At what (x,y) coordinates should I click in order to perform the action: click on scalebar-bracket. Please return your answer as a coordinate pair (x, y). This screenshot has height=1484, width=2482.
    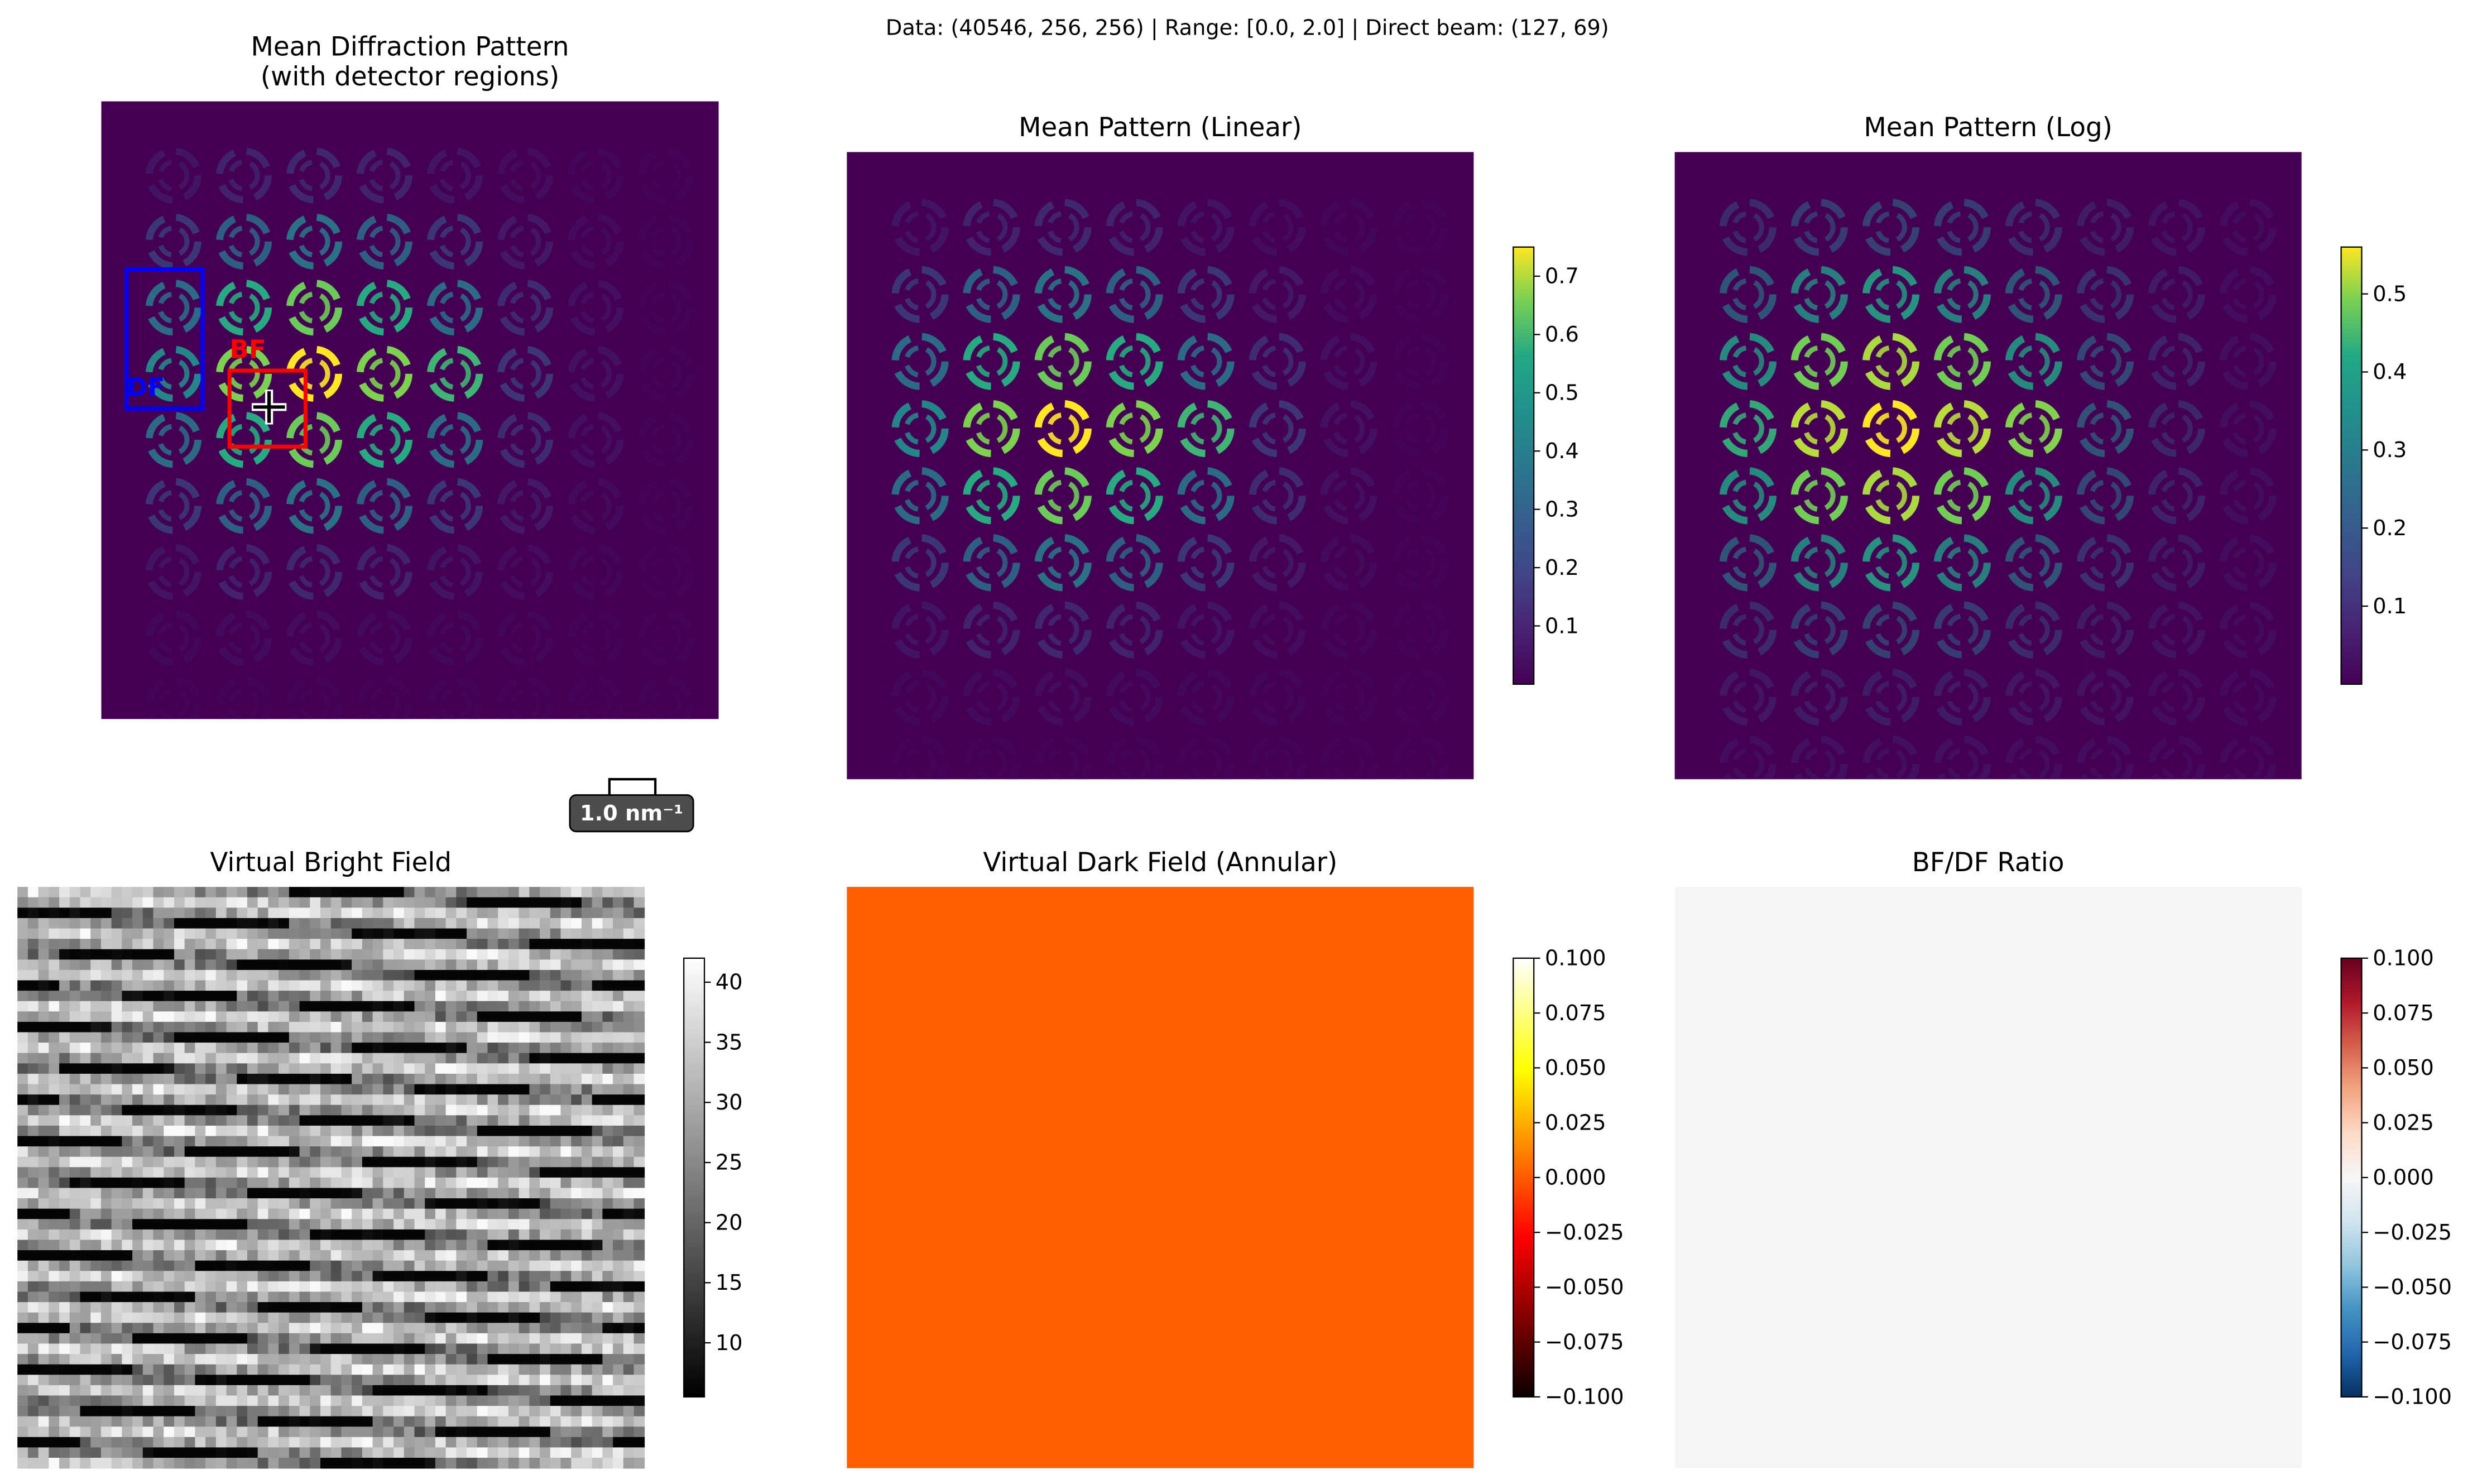
    Looking at the image, I should click on (632, 787).